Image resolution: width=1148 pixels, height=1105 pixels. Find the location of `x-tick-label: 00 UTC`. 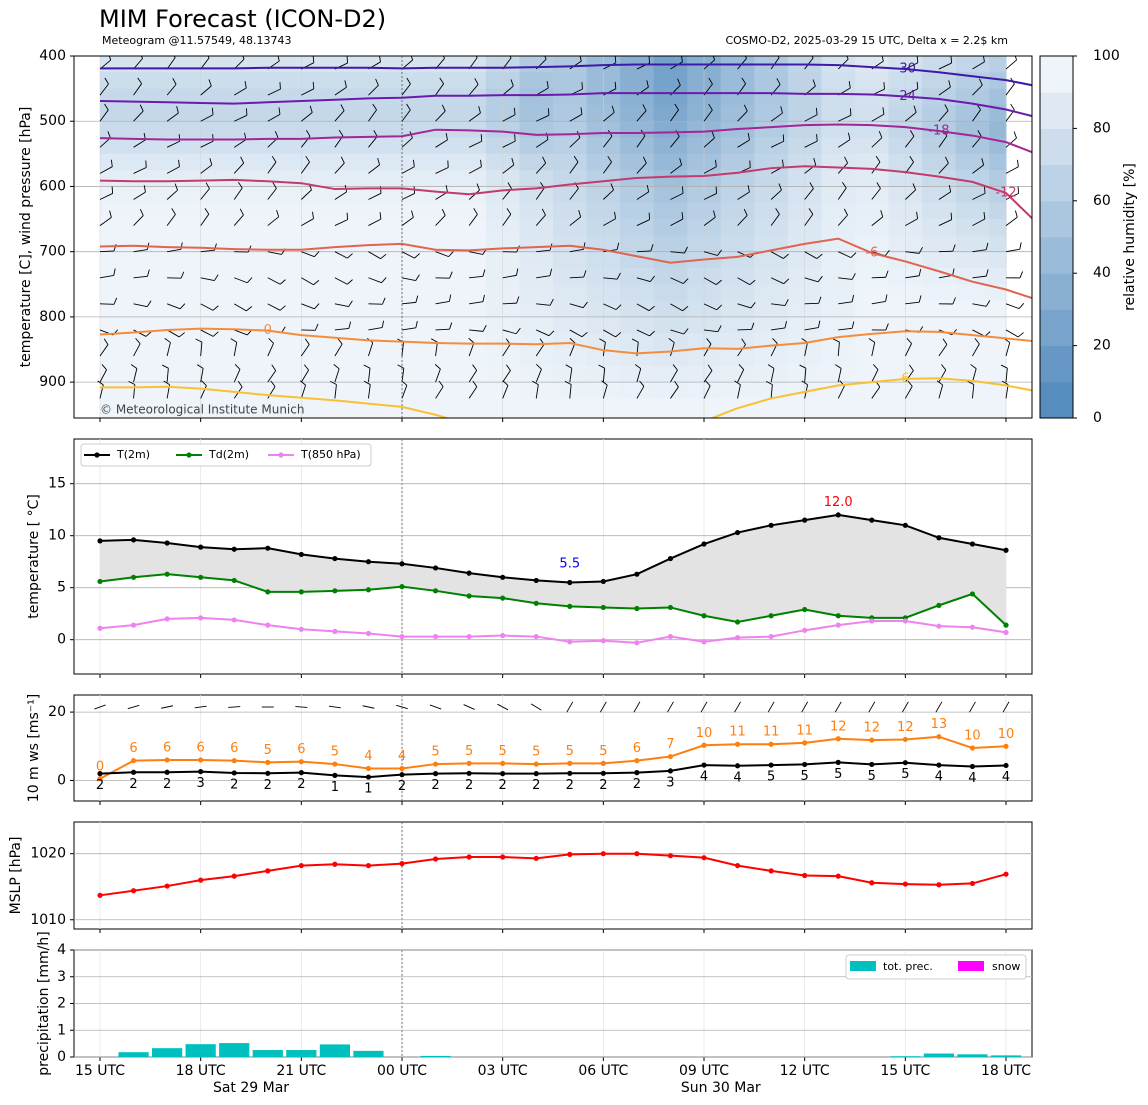

x-tick-label: 00 UTC is located at coordinates (402, 1071).